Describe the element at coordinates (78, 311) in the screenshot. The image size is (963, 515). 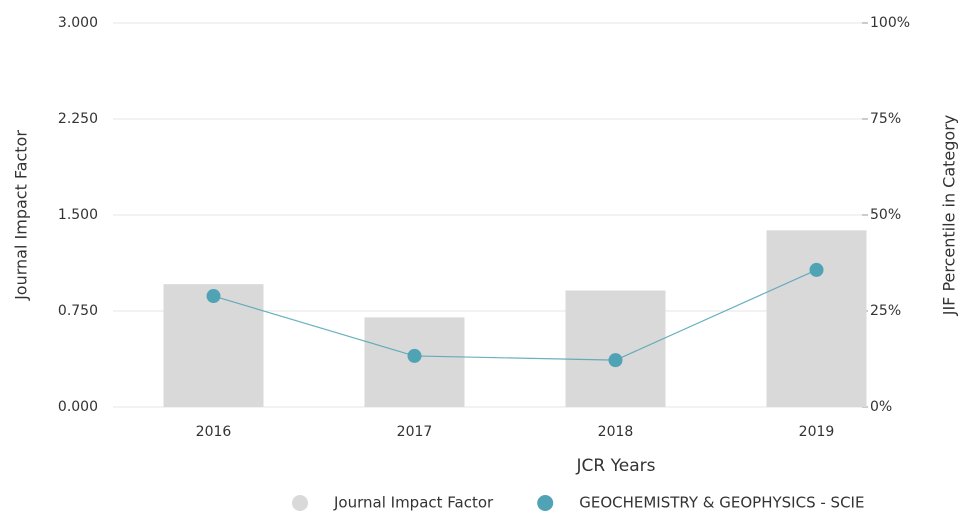
I see `y-tick-label: 0.750` at that location.